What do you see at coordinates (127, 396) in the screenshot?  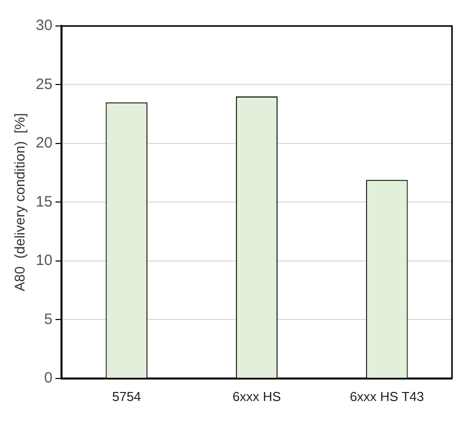 I see `x-tick-label: 5754` at bounding box center [127, 396].